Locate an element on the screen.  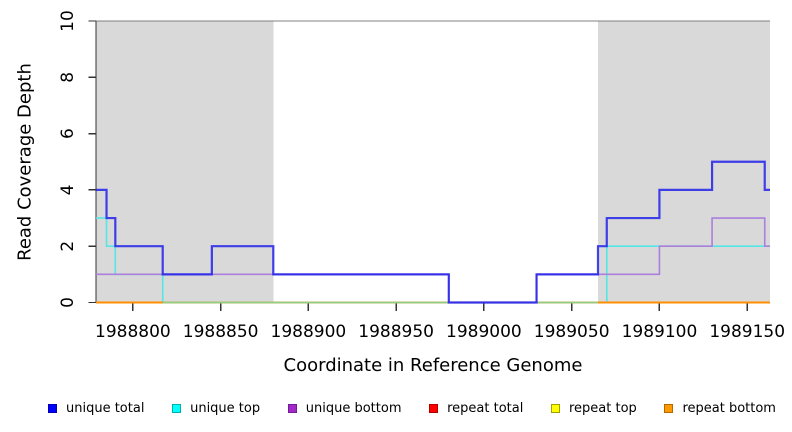
legend-label: repeat total is located at coordinates (485, 408).